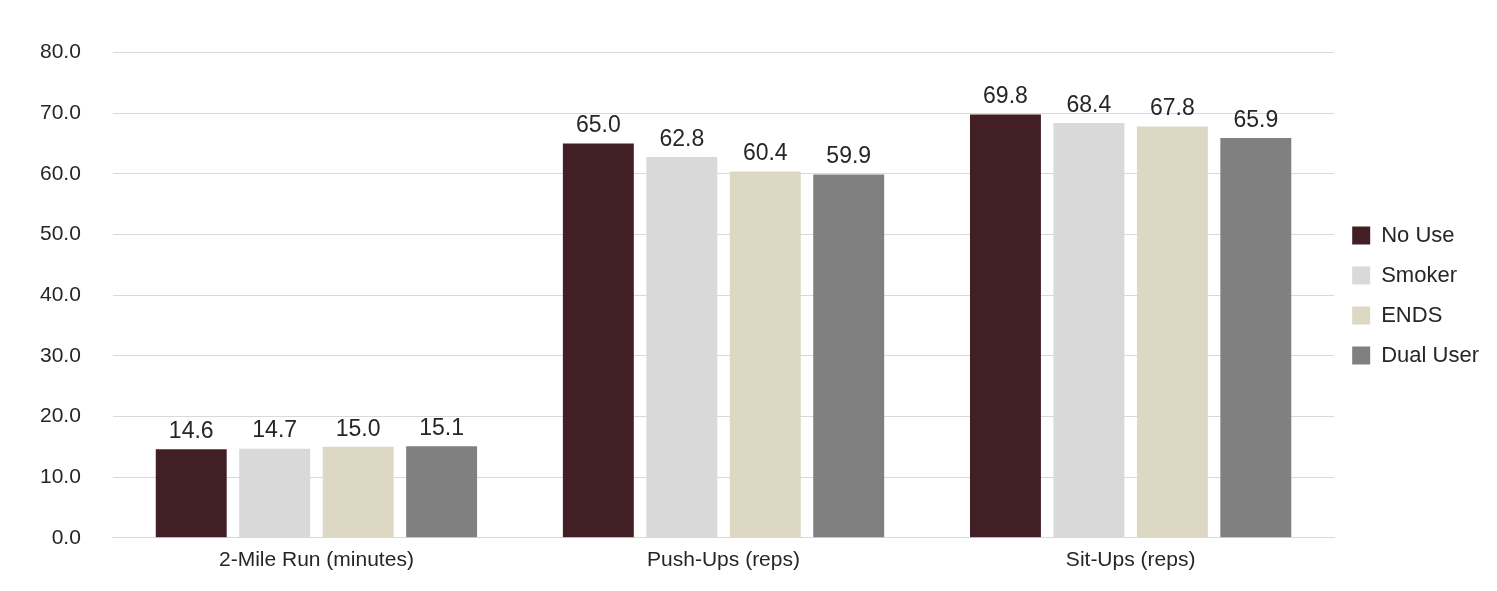  What do you see at coordinates (191, 430) in the screenshot?
I see `data-label: 14.6` at bounding box center [191, 430].